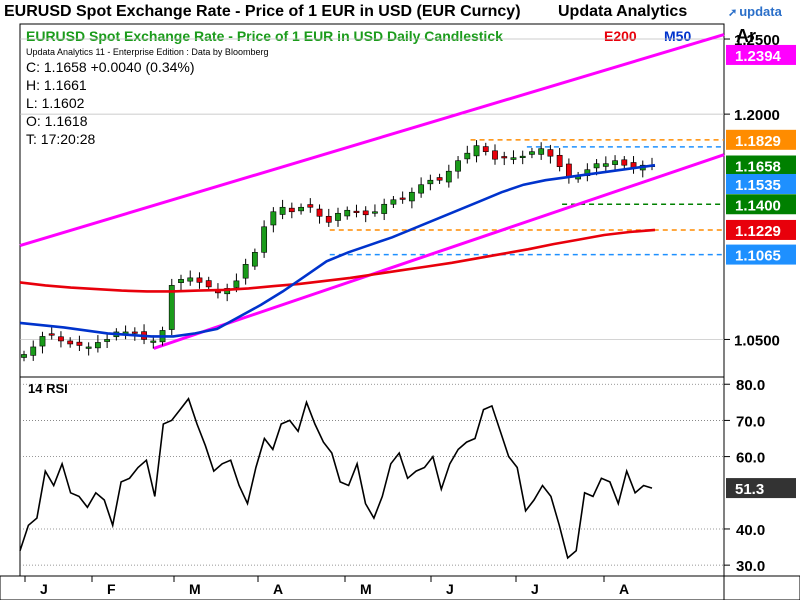 The image size is (800, 600). I want to click on info-high: H: 1.1661, so click(56, 85).